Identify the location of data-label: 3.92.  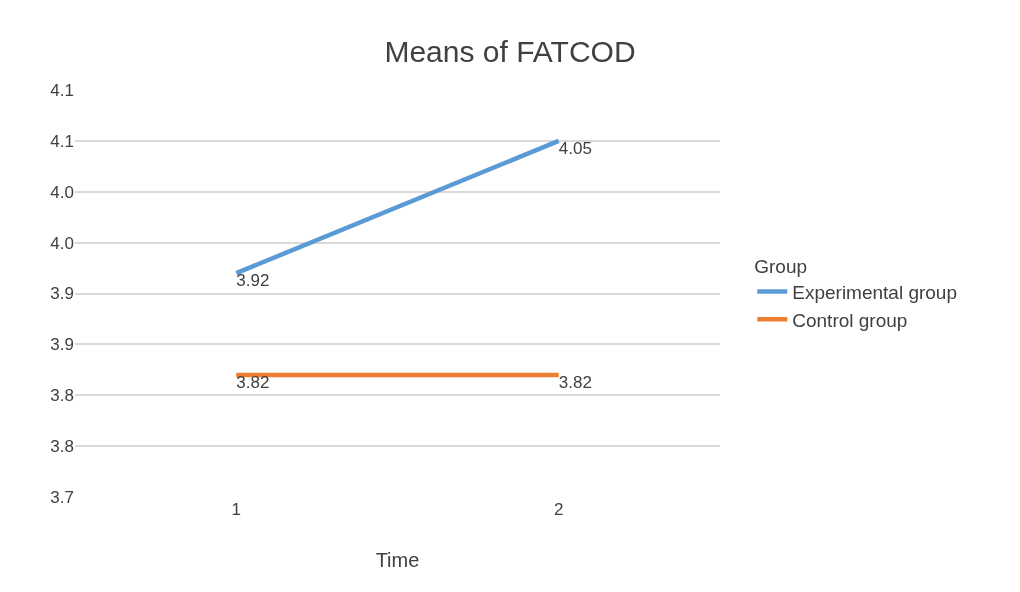
(253, 280).